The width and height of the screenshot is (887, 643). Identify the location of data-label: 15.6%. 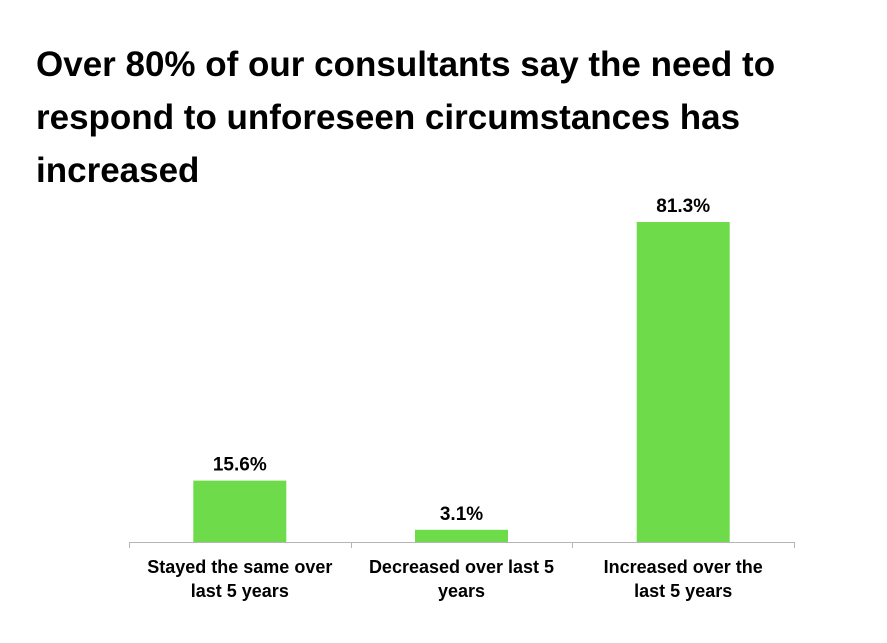
(240, 465).